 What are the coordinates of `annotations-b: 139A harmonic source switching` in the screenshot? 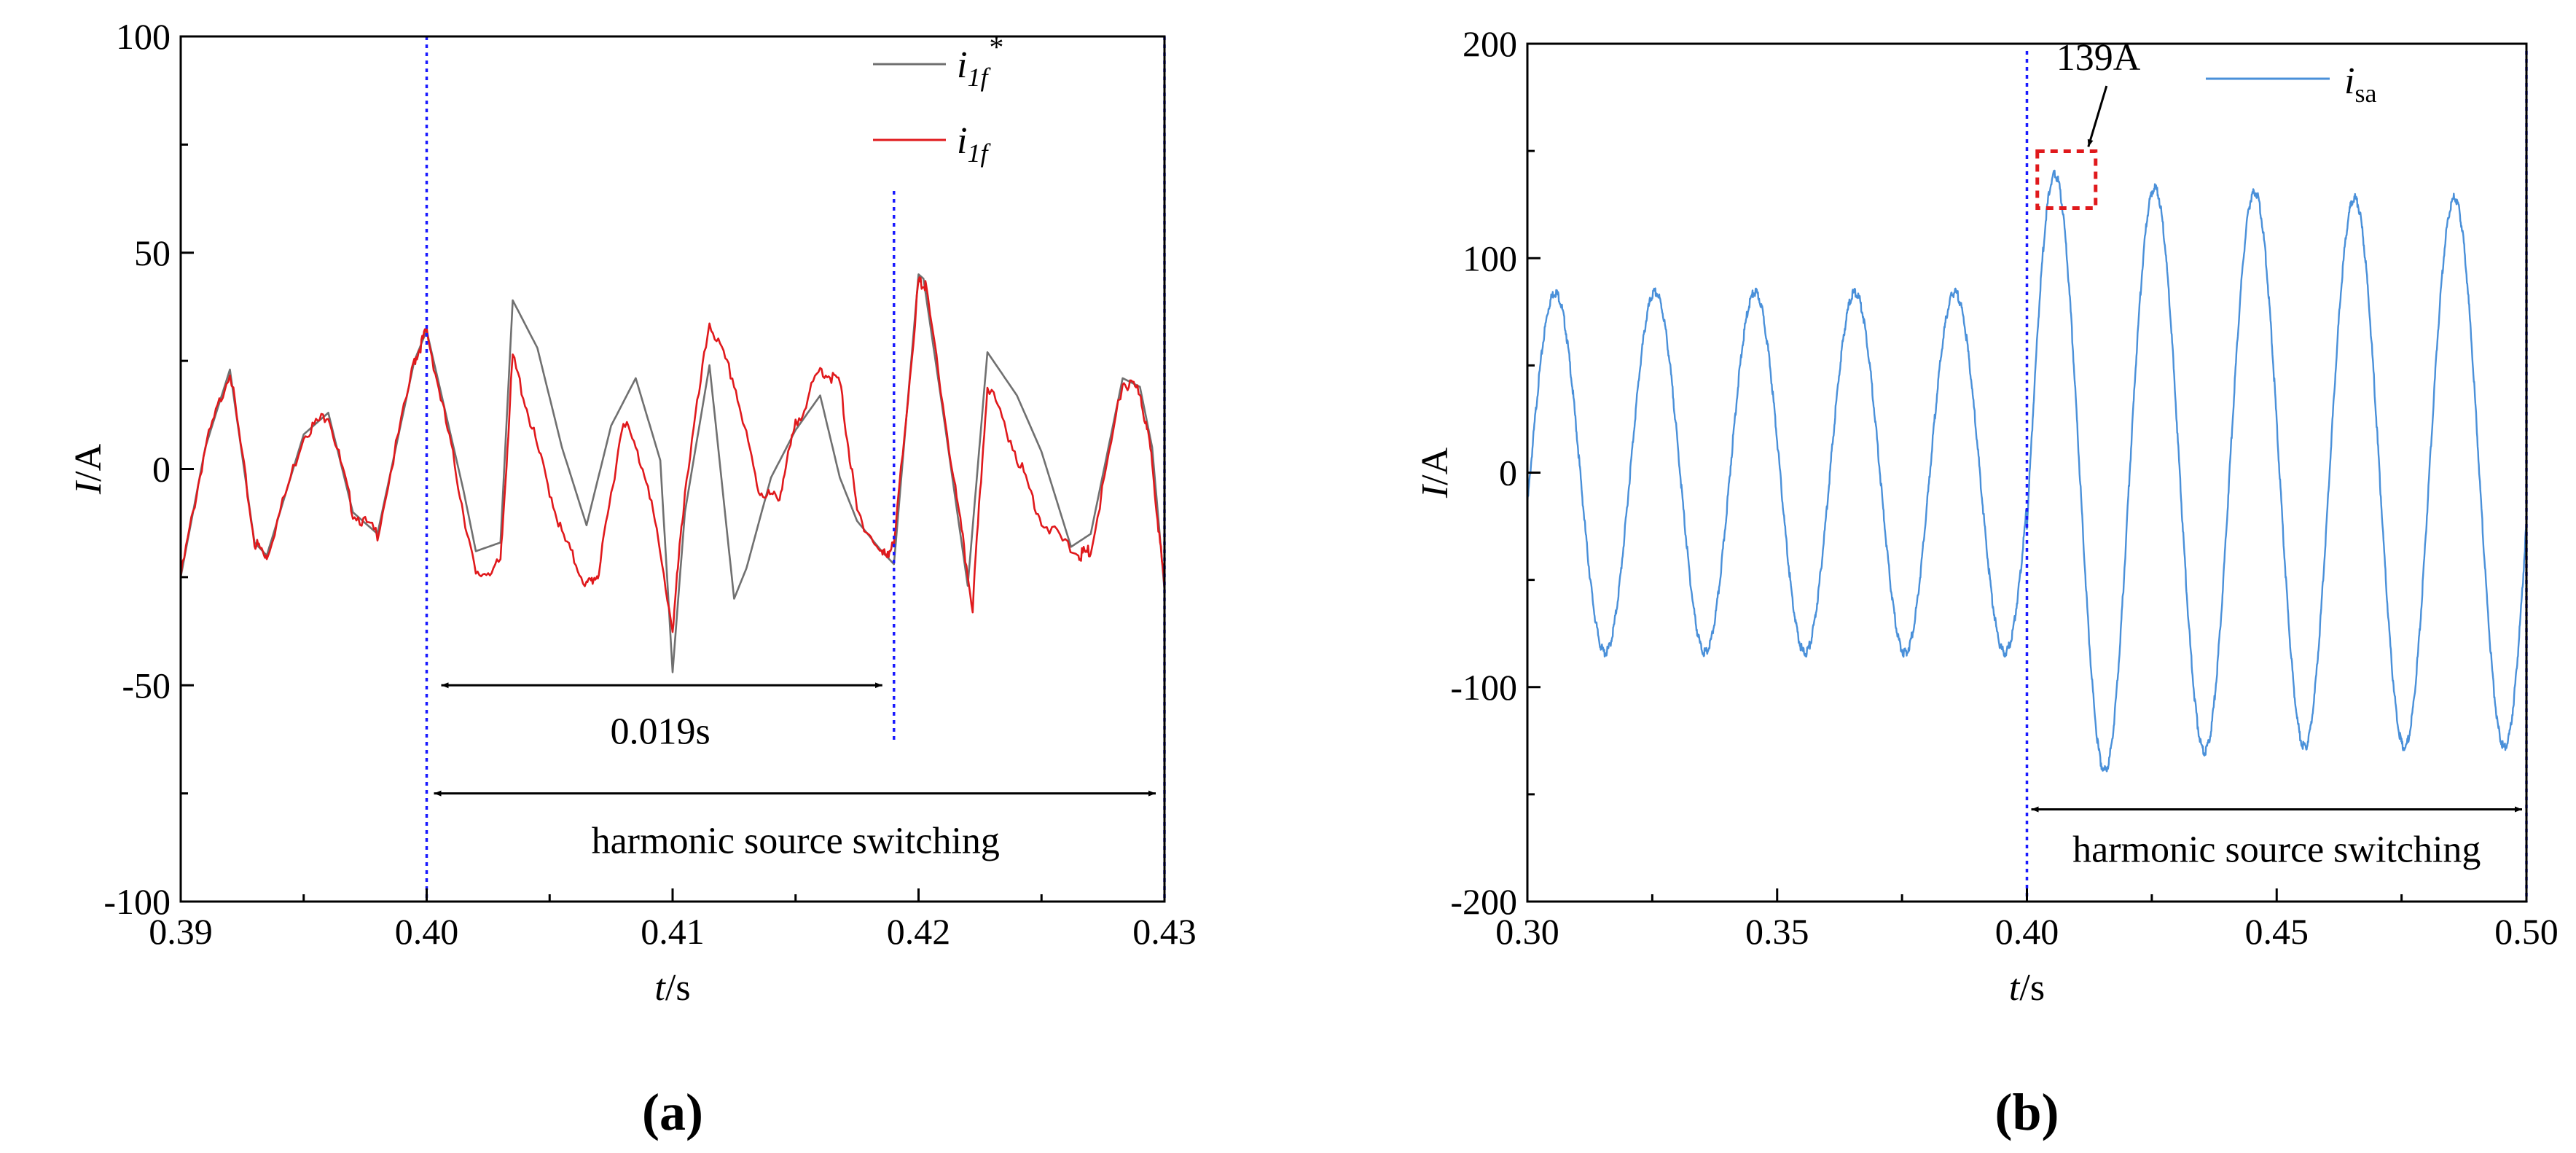 It's located at (2276, 453).